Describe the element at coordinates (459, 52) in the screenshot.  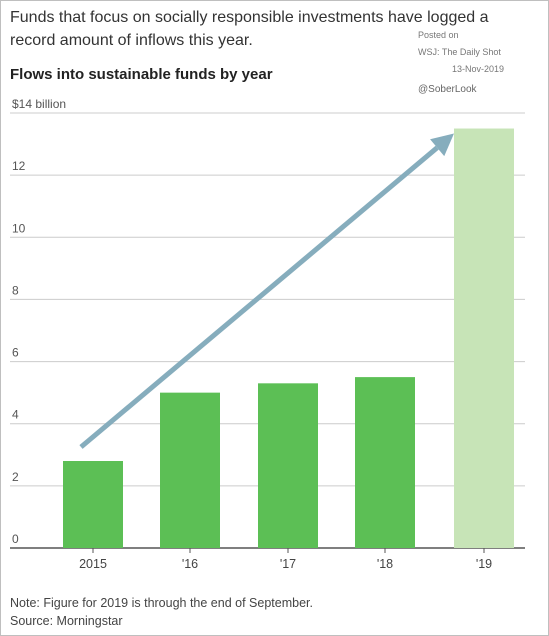
I see `watermark-source: WSJ: The Daily Shot` at that location.